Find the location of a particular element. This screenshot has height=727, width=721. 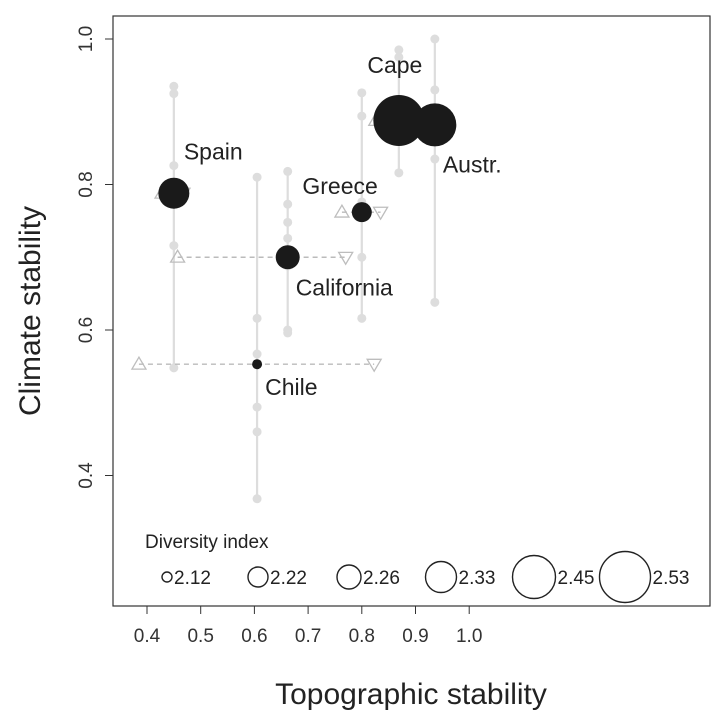

region-point-chile is located at coordinates (257, 364).